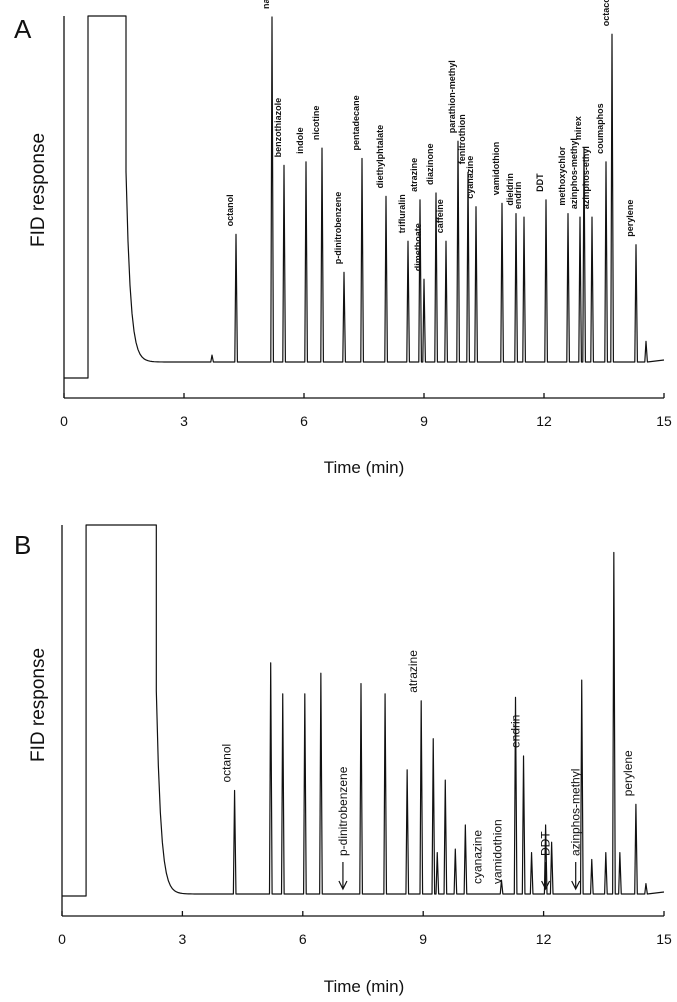 This screenshot has width=677, height=1002. I want to click on peak-label-ddt: DDT, so click(540, 182).